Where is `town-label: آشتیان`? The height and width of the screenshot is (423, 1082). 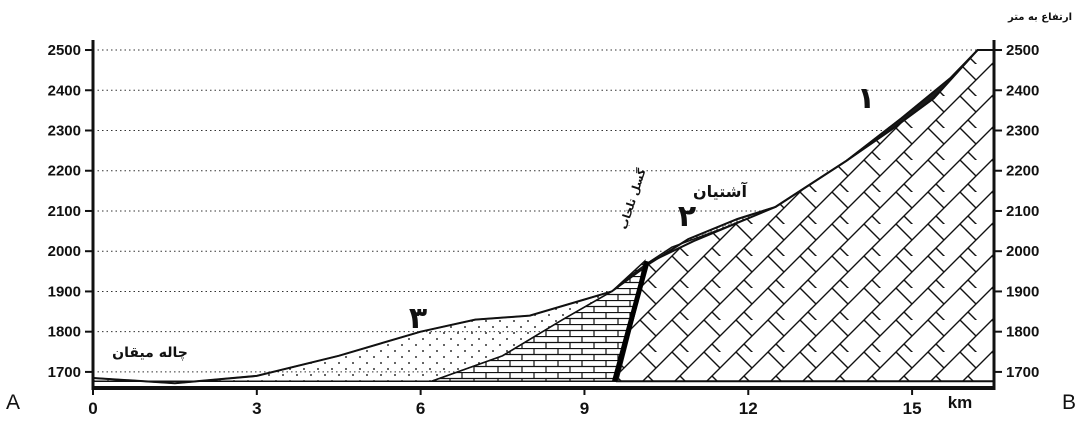 town-label: آشتیان is located at coordinates (720, 191).